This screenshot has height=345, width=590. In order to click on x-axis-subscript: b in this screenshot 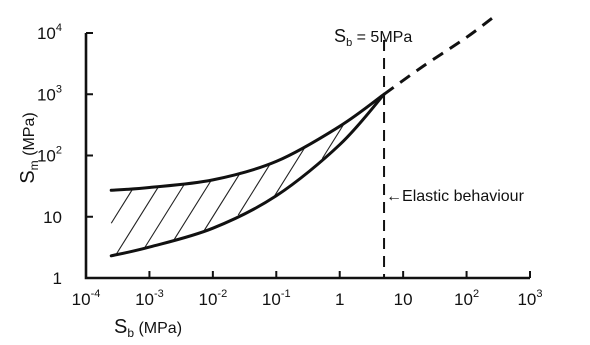, I will do `click(130, 333)`.